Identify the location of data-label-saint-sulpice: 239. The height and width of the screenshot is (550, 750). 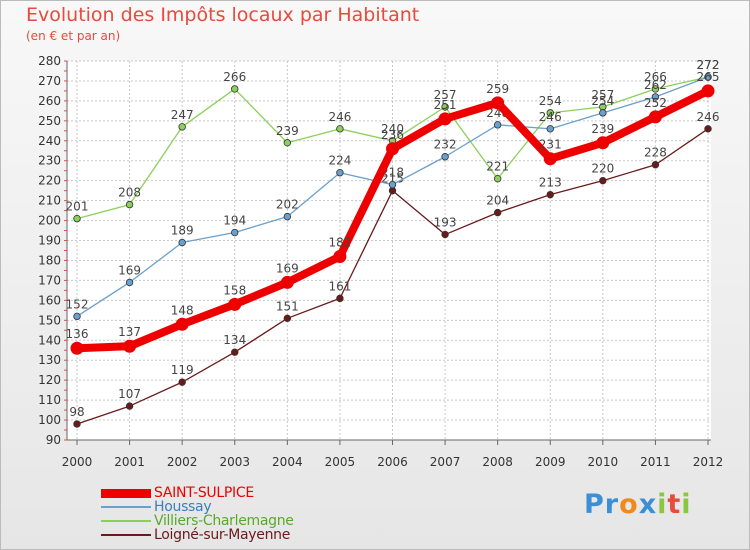
(602, 129).